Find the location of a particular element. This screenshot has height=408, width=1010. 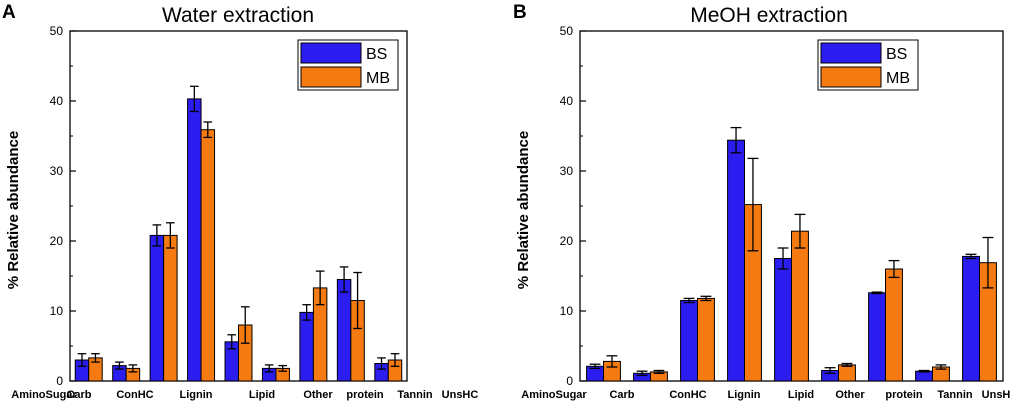

panel-letter-b: B is located at coordinates (520, 12).